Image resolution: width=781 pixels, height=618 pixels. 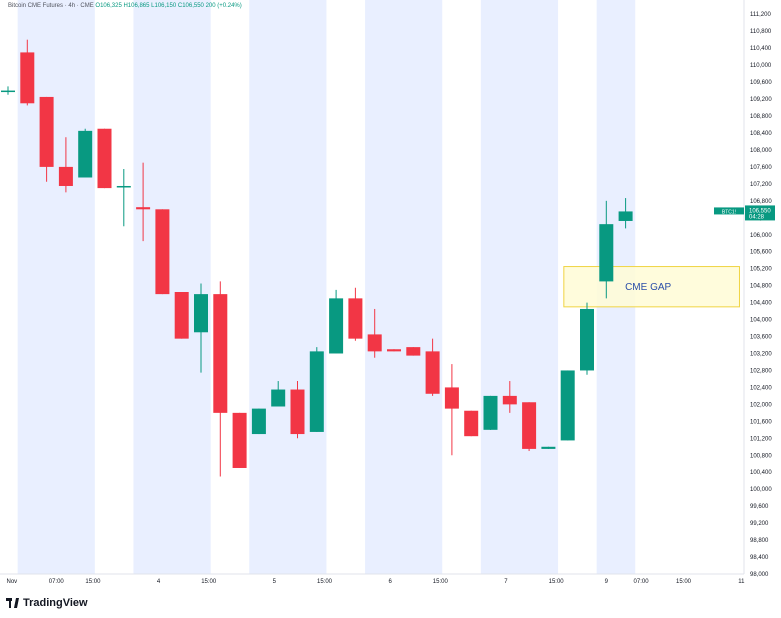 What do you see at coordinates (761, 236) in the screenshot?
I see `y-tick-label: 106,000` at bounding box center [761, 236].